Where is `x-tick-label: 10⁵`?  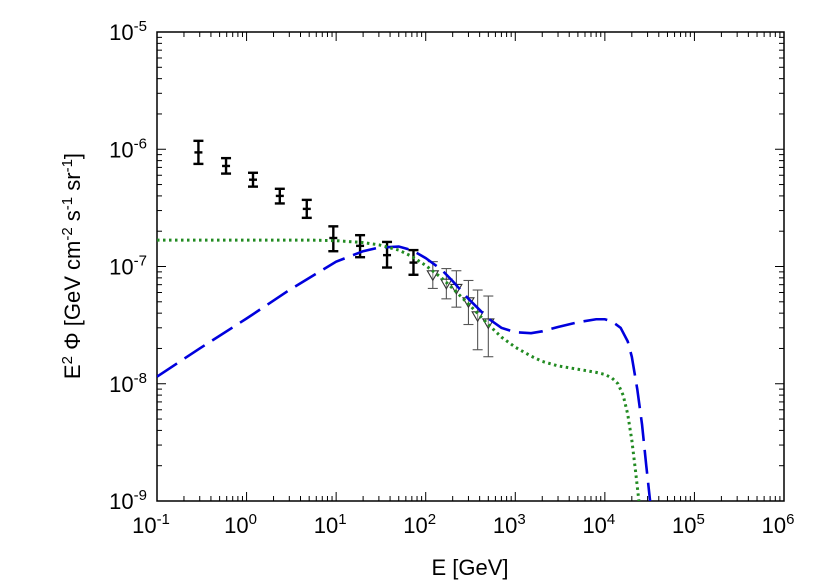
x-tick-label: 10⁵ is located at coordinates (688, 524).